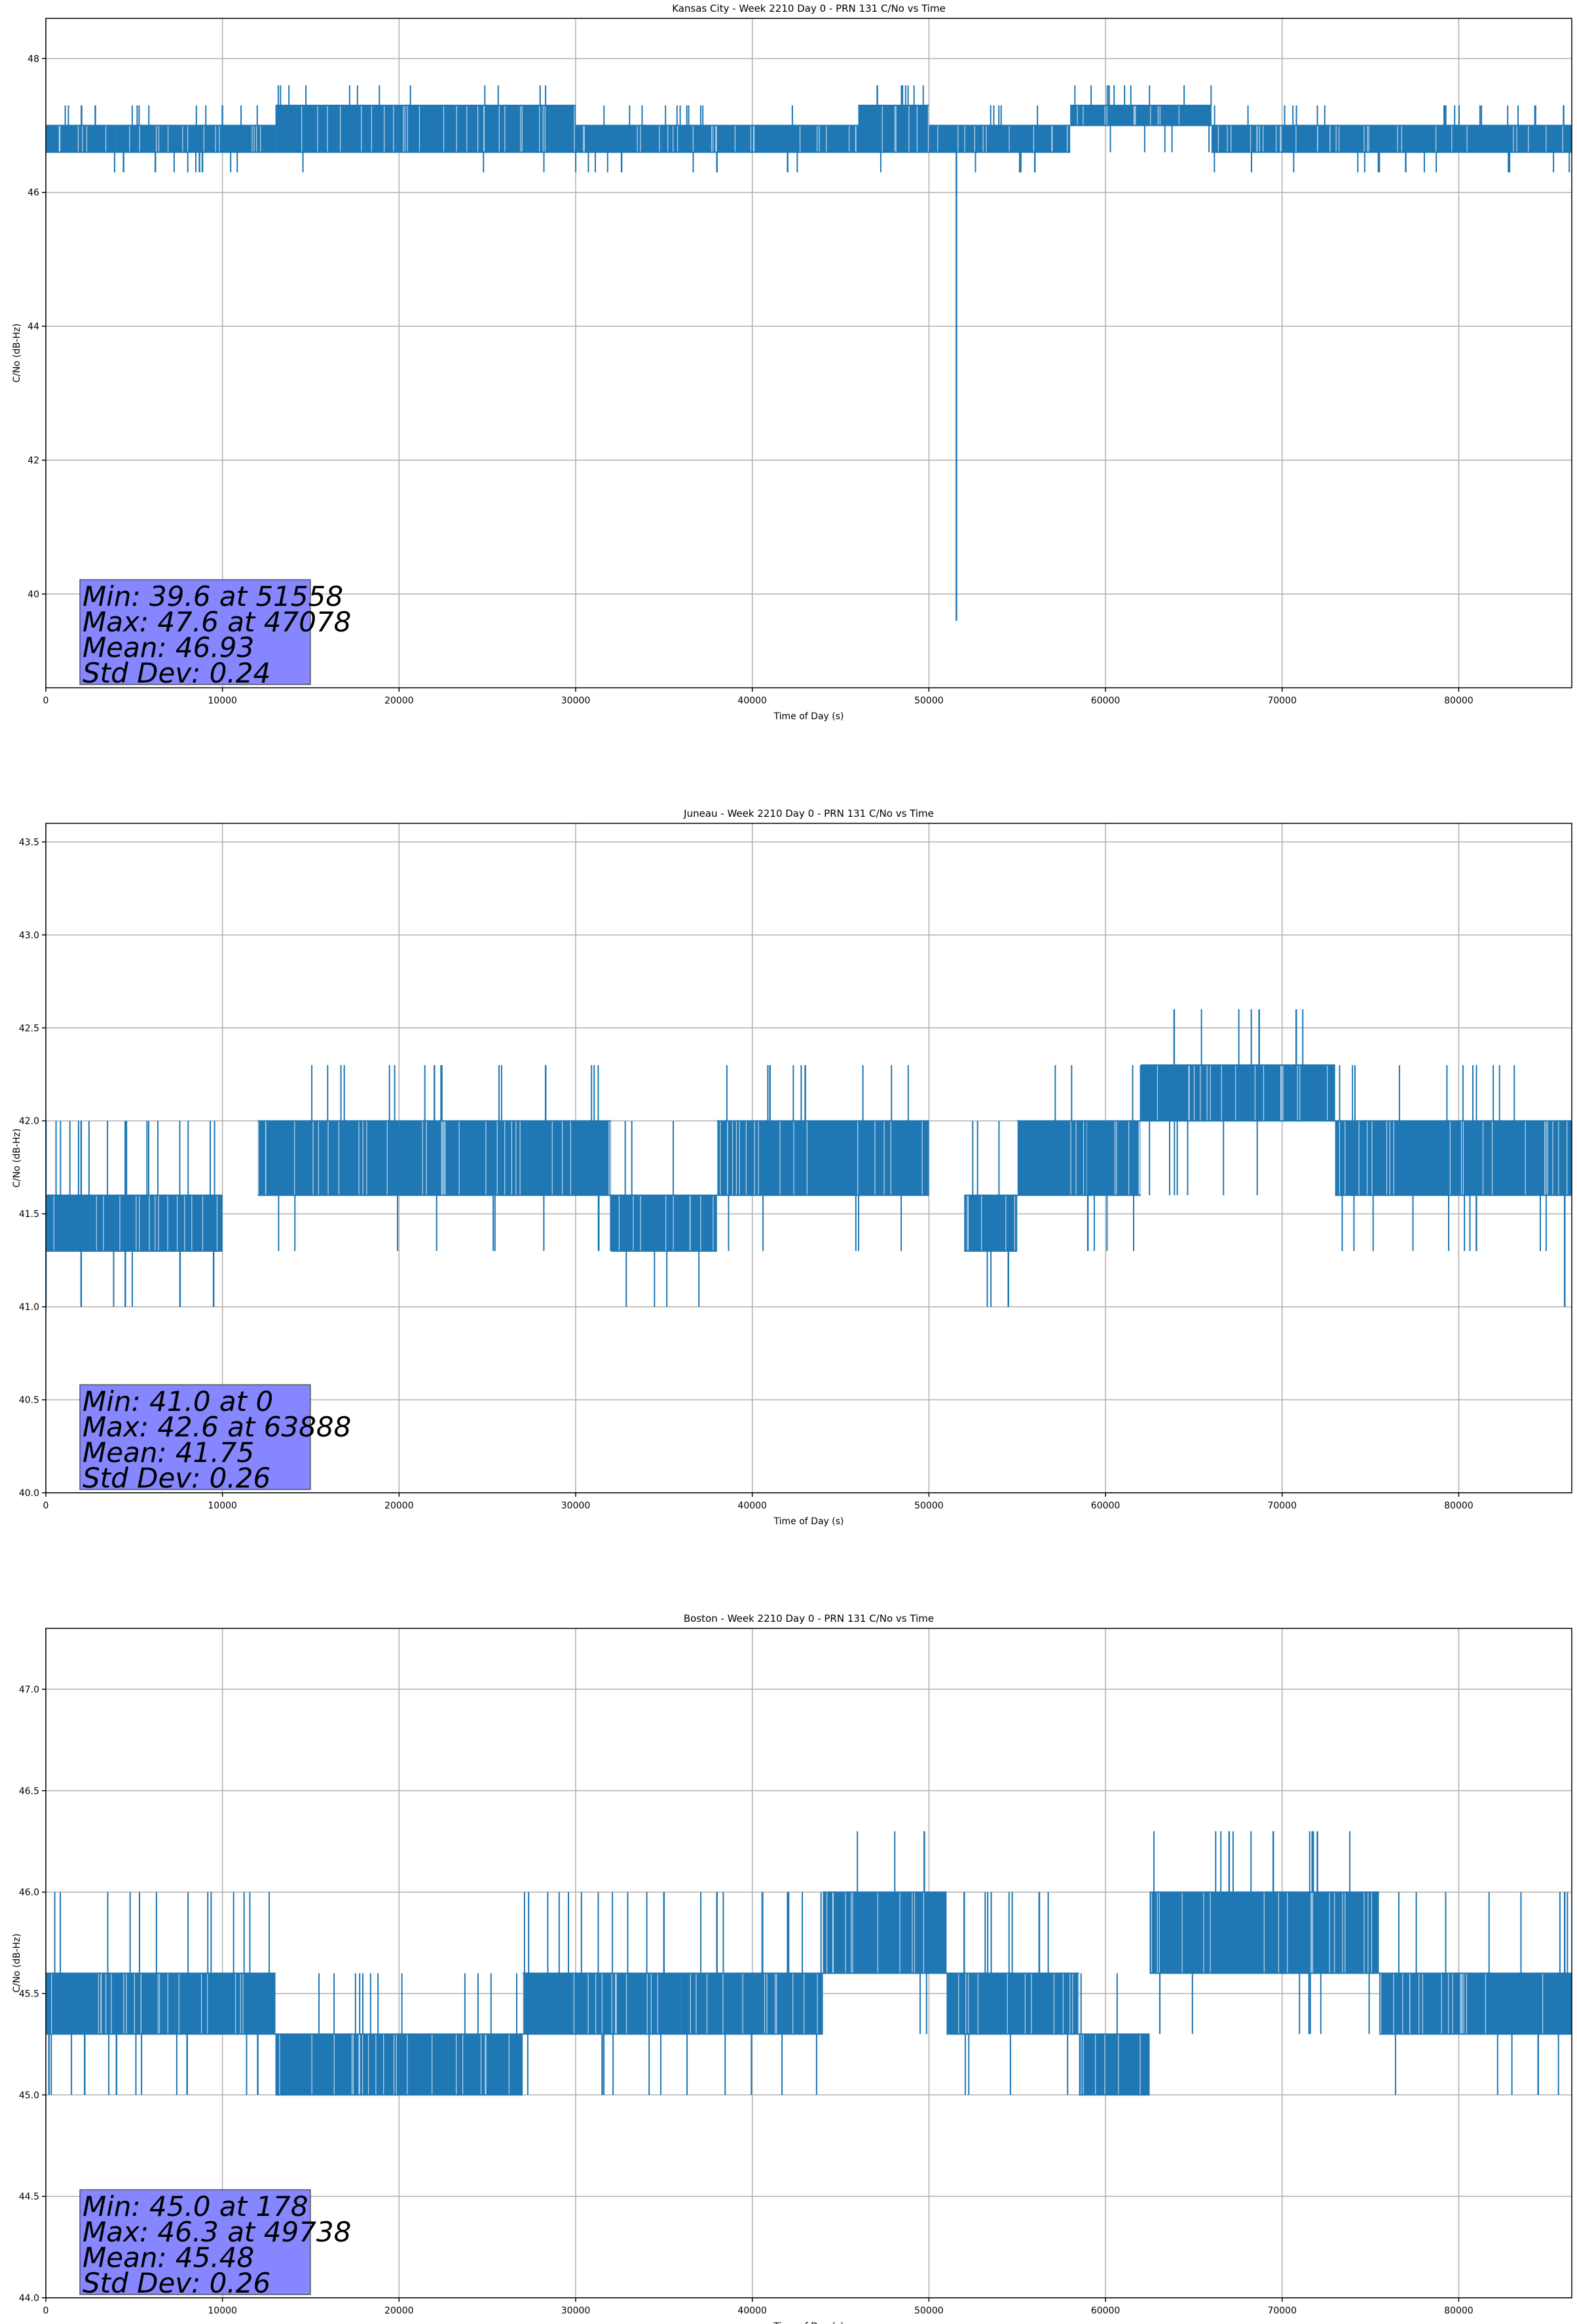 The height and width of the screenshot is (2324, 1577). Describe the element at coordinates (176, 2283) in the screenshot. I see `stats-line: Std Dev: 0.26` at that location.